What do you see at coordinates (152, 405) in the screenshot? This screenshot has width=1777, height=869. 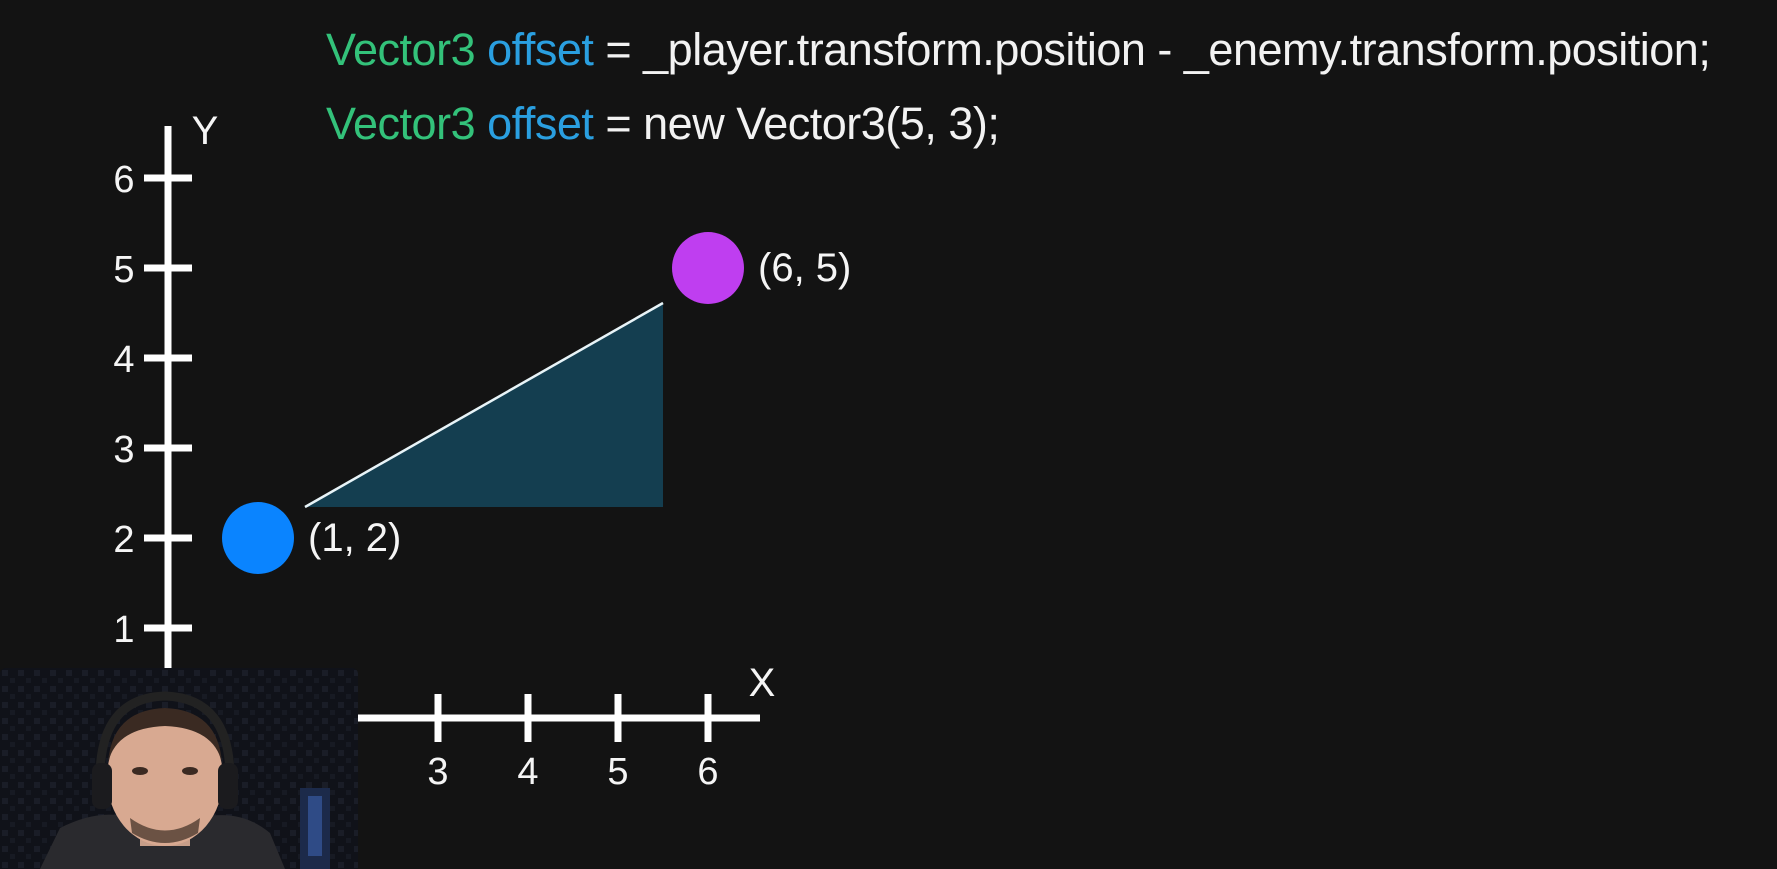 I see `y-axis-ticks: 1 2 3 4 5 6` at bounding box center [152, 405].